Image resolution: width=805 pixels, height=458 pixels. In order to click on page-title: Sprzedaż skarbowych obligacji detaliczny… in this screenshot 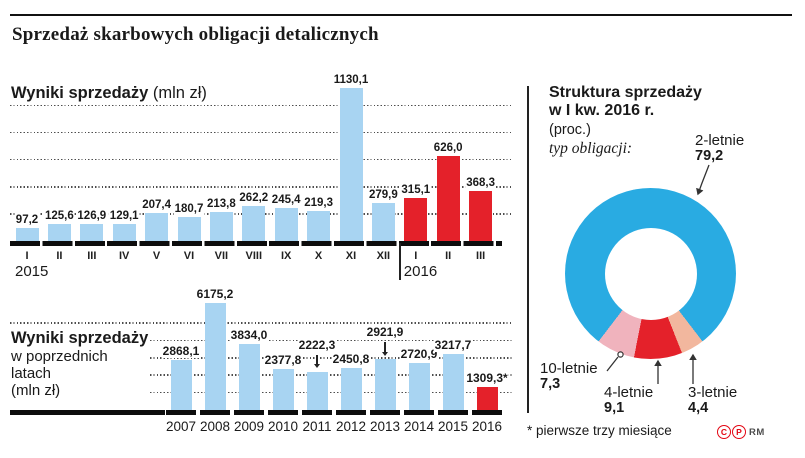, I will do `click(195, 34)`.